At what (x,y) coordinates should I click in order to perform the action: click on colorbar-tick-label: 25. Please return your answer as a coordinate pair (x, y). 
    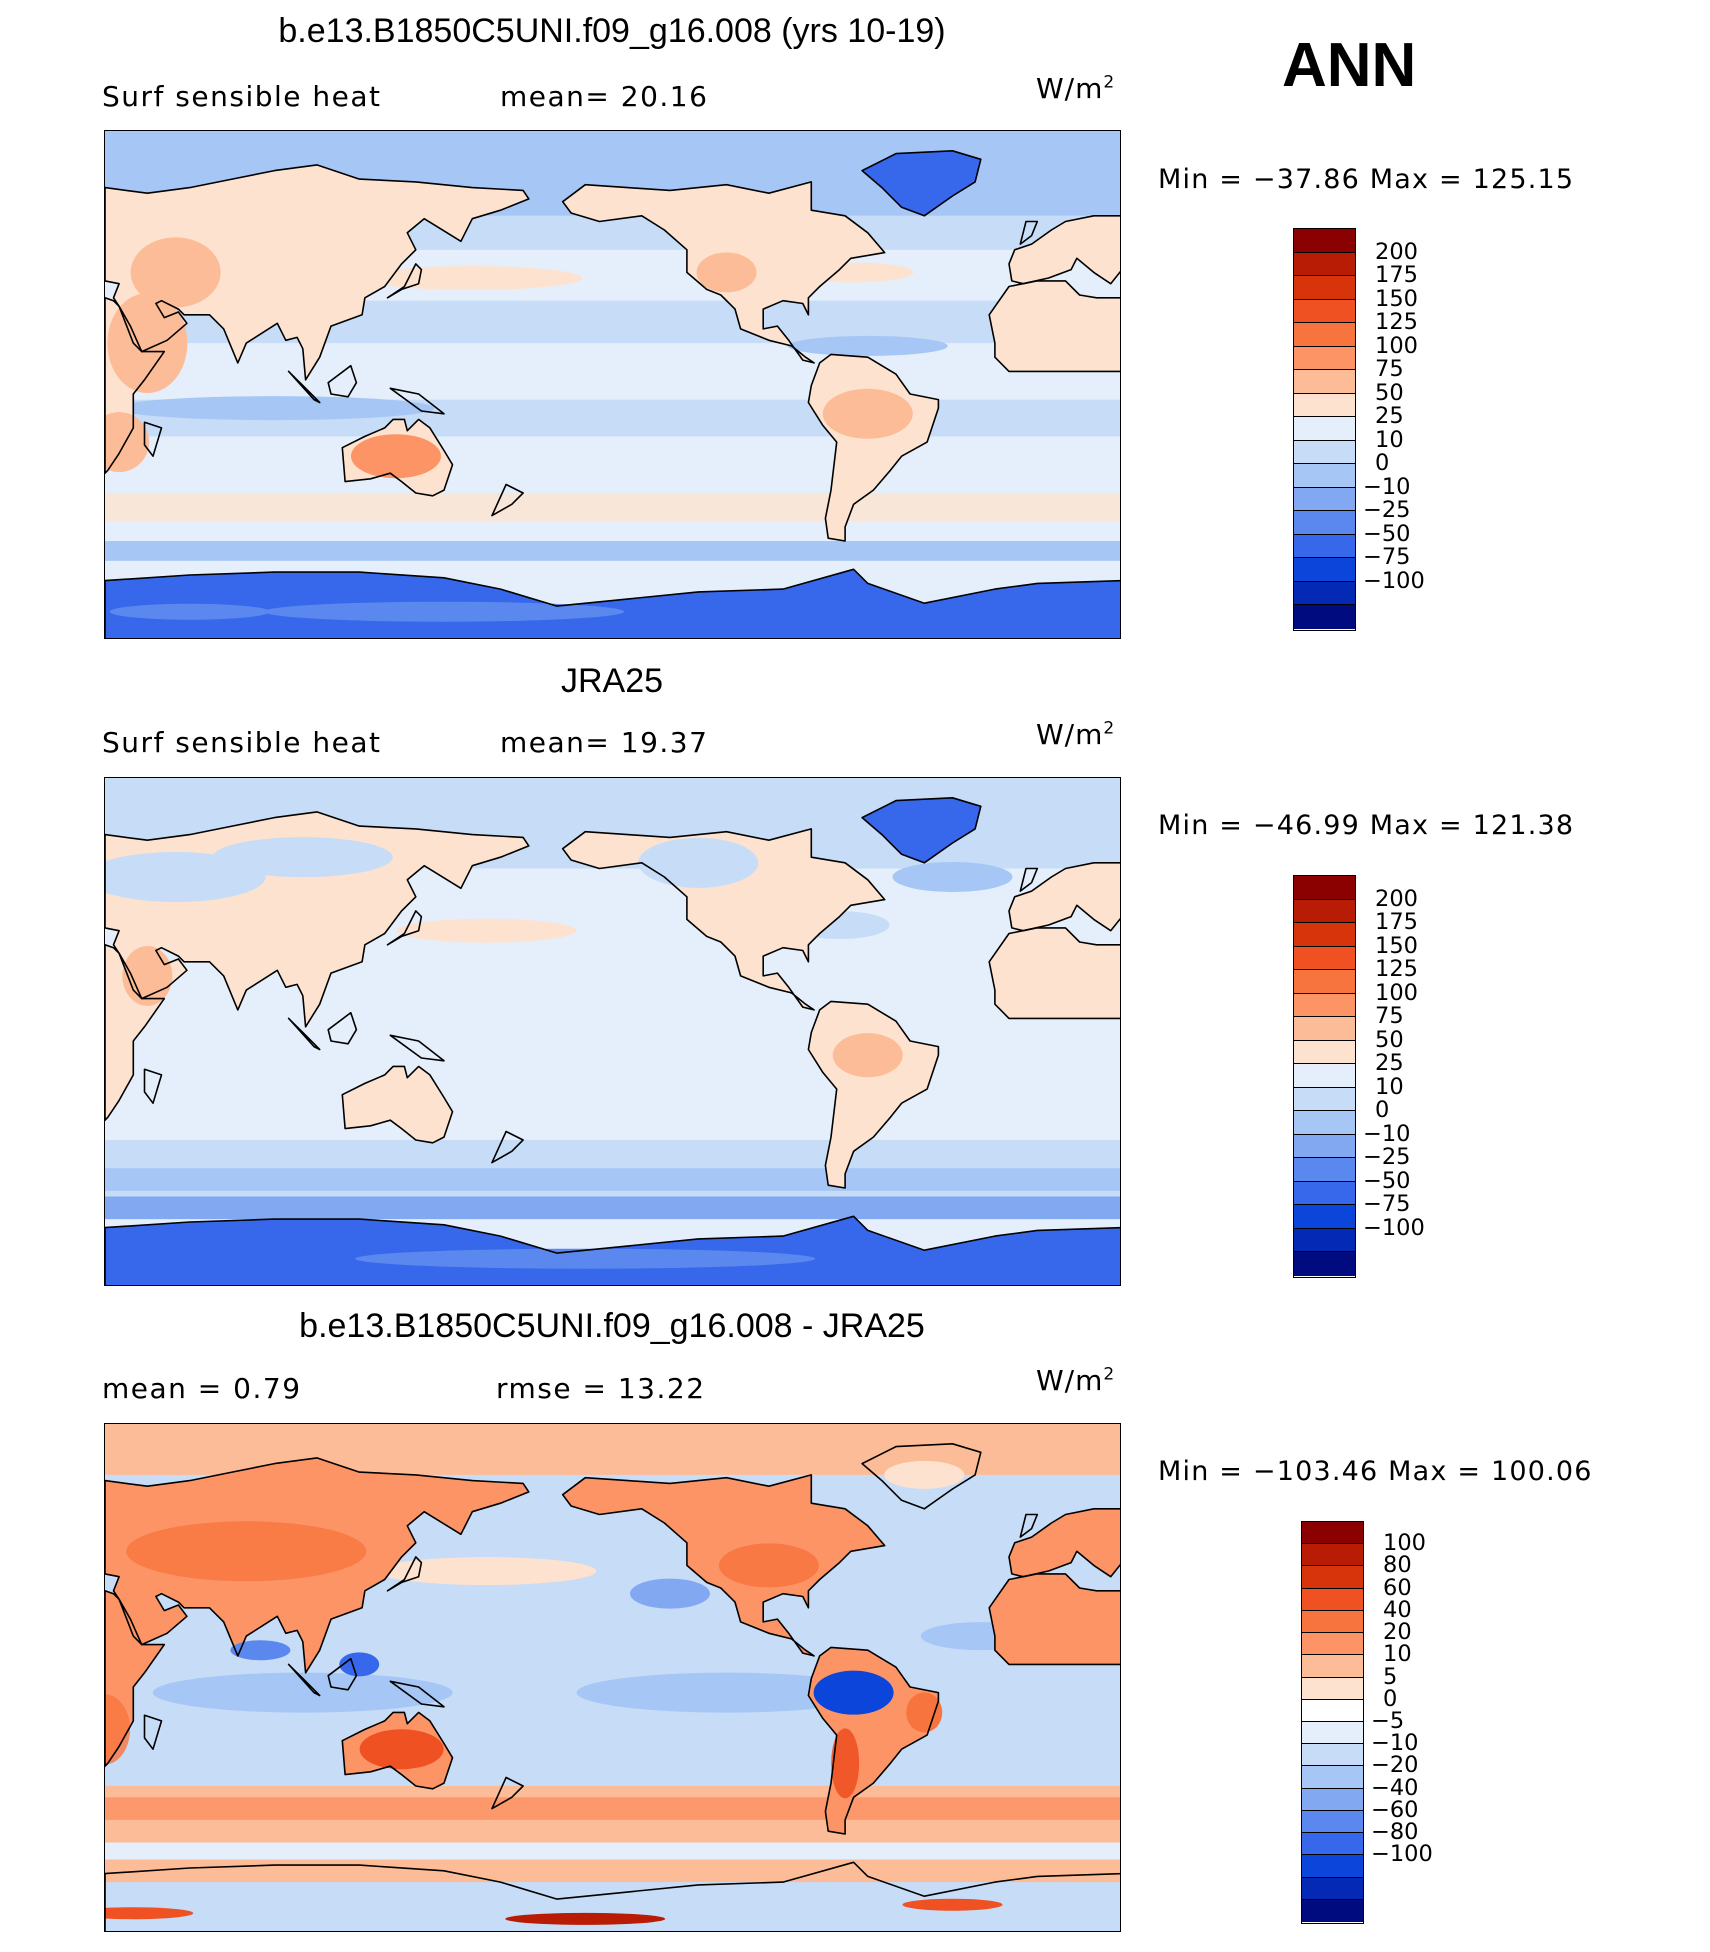
    Looking at the image, I should click on (1389, 1063).